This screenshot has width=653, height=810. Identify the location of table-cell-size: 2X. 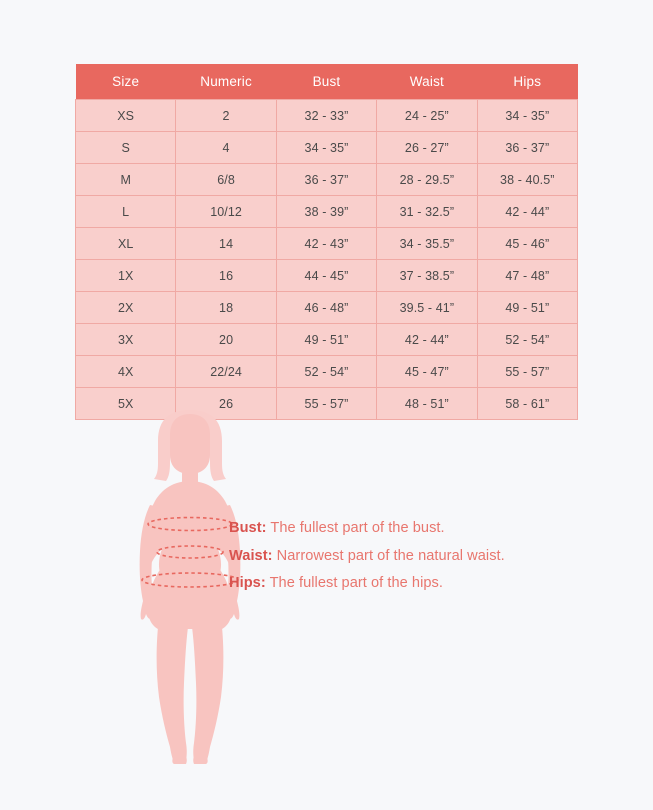
(125, 307).